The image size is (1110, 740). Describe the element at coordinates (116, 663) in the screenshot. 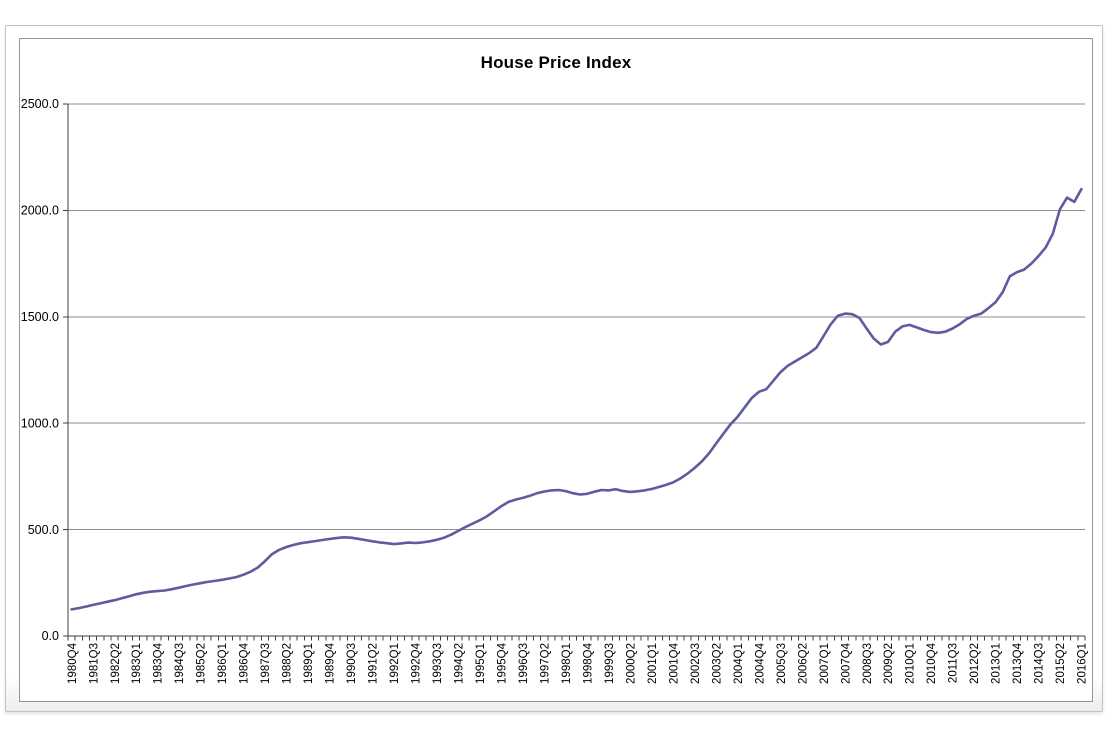

I see `x-axis-label: 1982Q2` at that location.